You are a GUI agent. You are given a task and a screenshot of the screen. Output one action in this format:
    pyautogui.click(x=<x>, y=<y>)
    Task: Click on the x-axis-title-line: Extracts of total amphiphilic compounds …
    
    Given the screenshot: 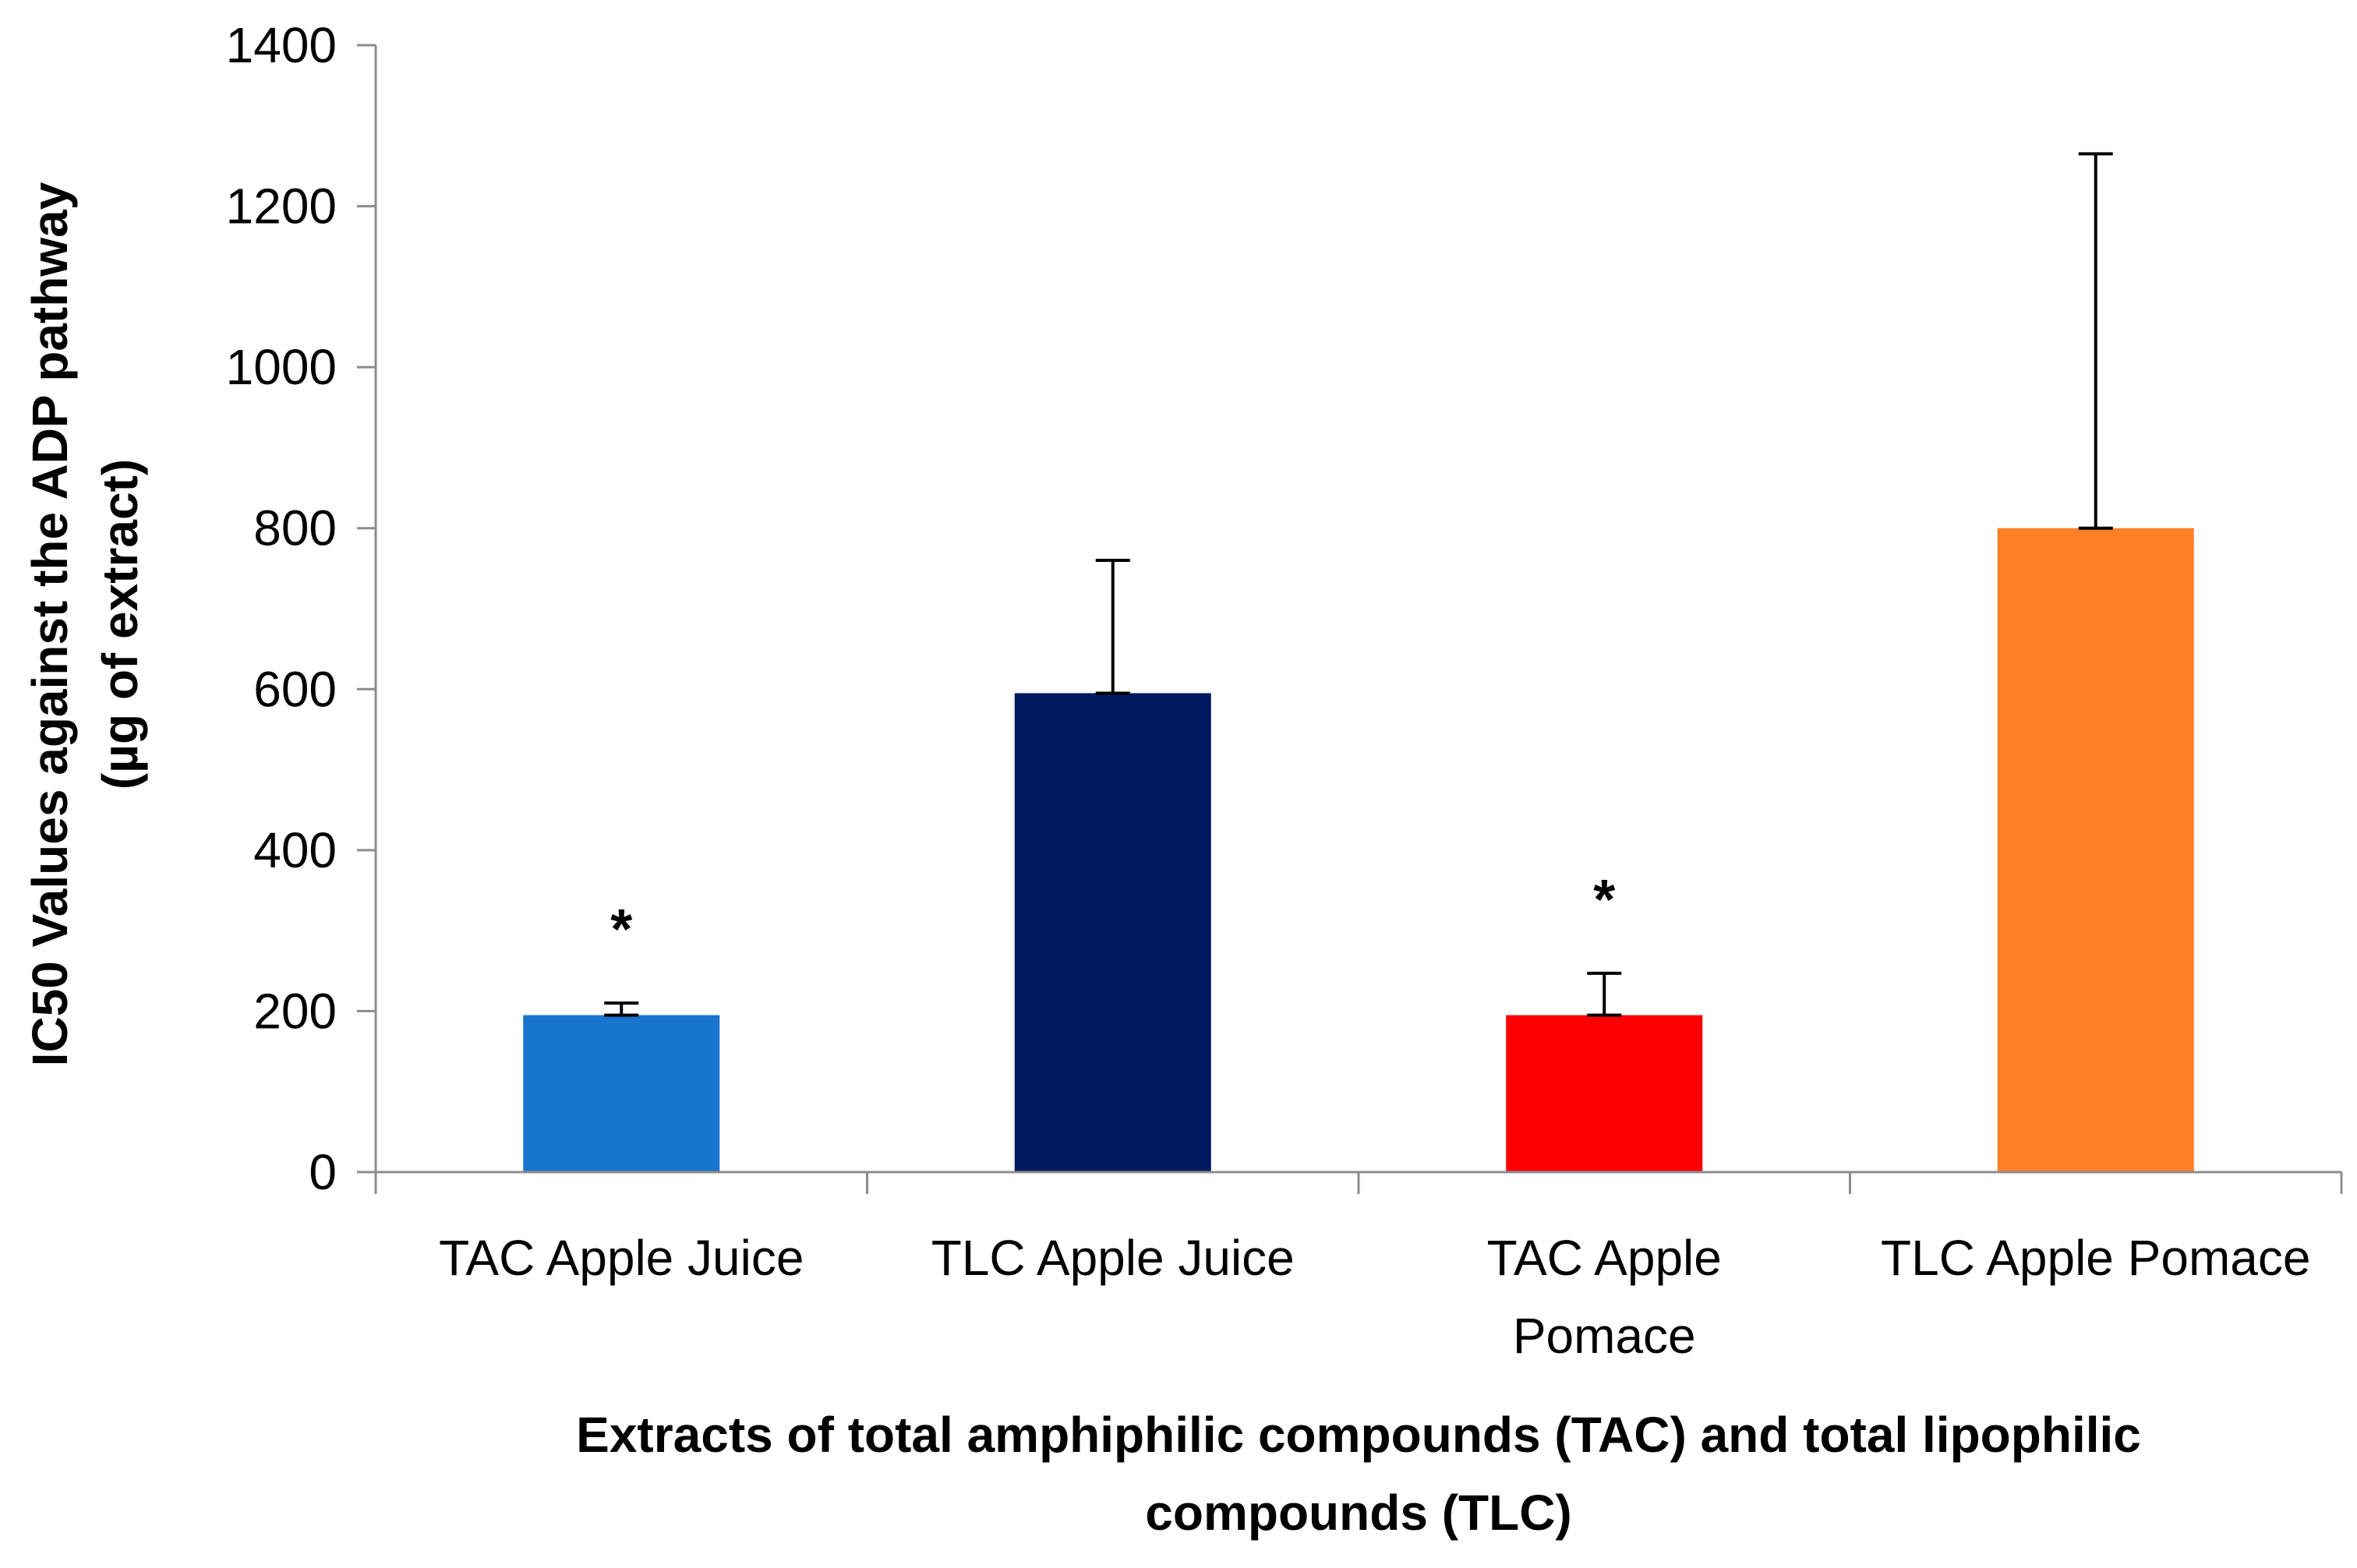 What is the action you would take?
    pyautogui.click(x=1358, y=1435)
    